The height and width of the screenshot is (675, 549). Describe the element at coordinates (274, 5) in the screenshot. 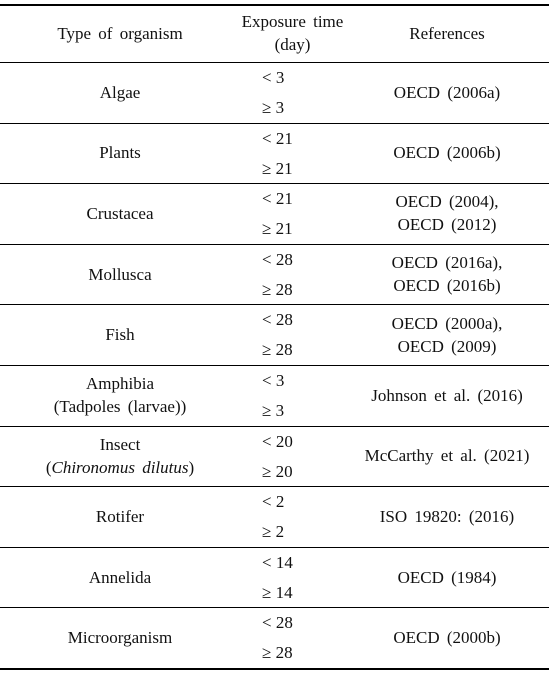

I see `top-rule` at that location.